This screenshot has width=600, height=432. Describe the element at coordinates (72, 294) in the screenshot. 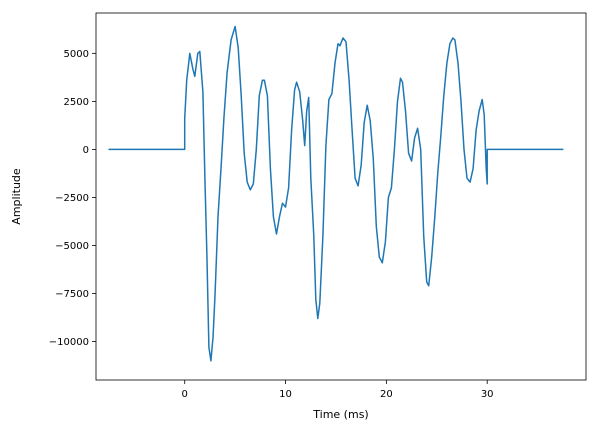

I see `y-tick-label: −7500` at that location.